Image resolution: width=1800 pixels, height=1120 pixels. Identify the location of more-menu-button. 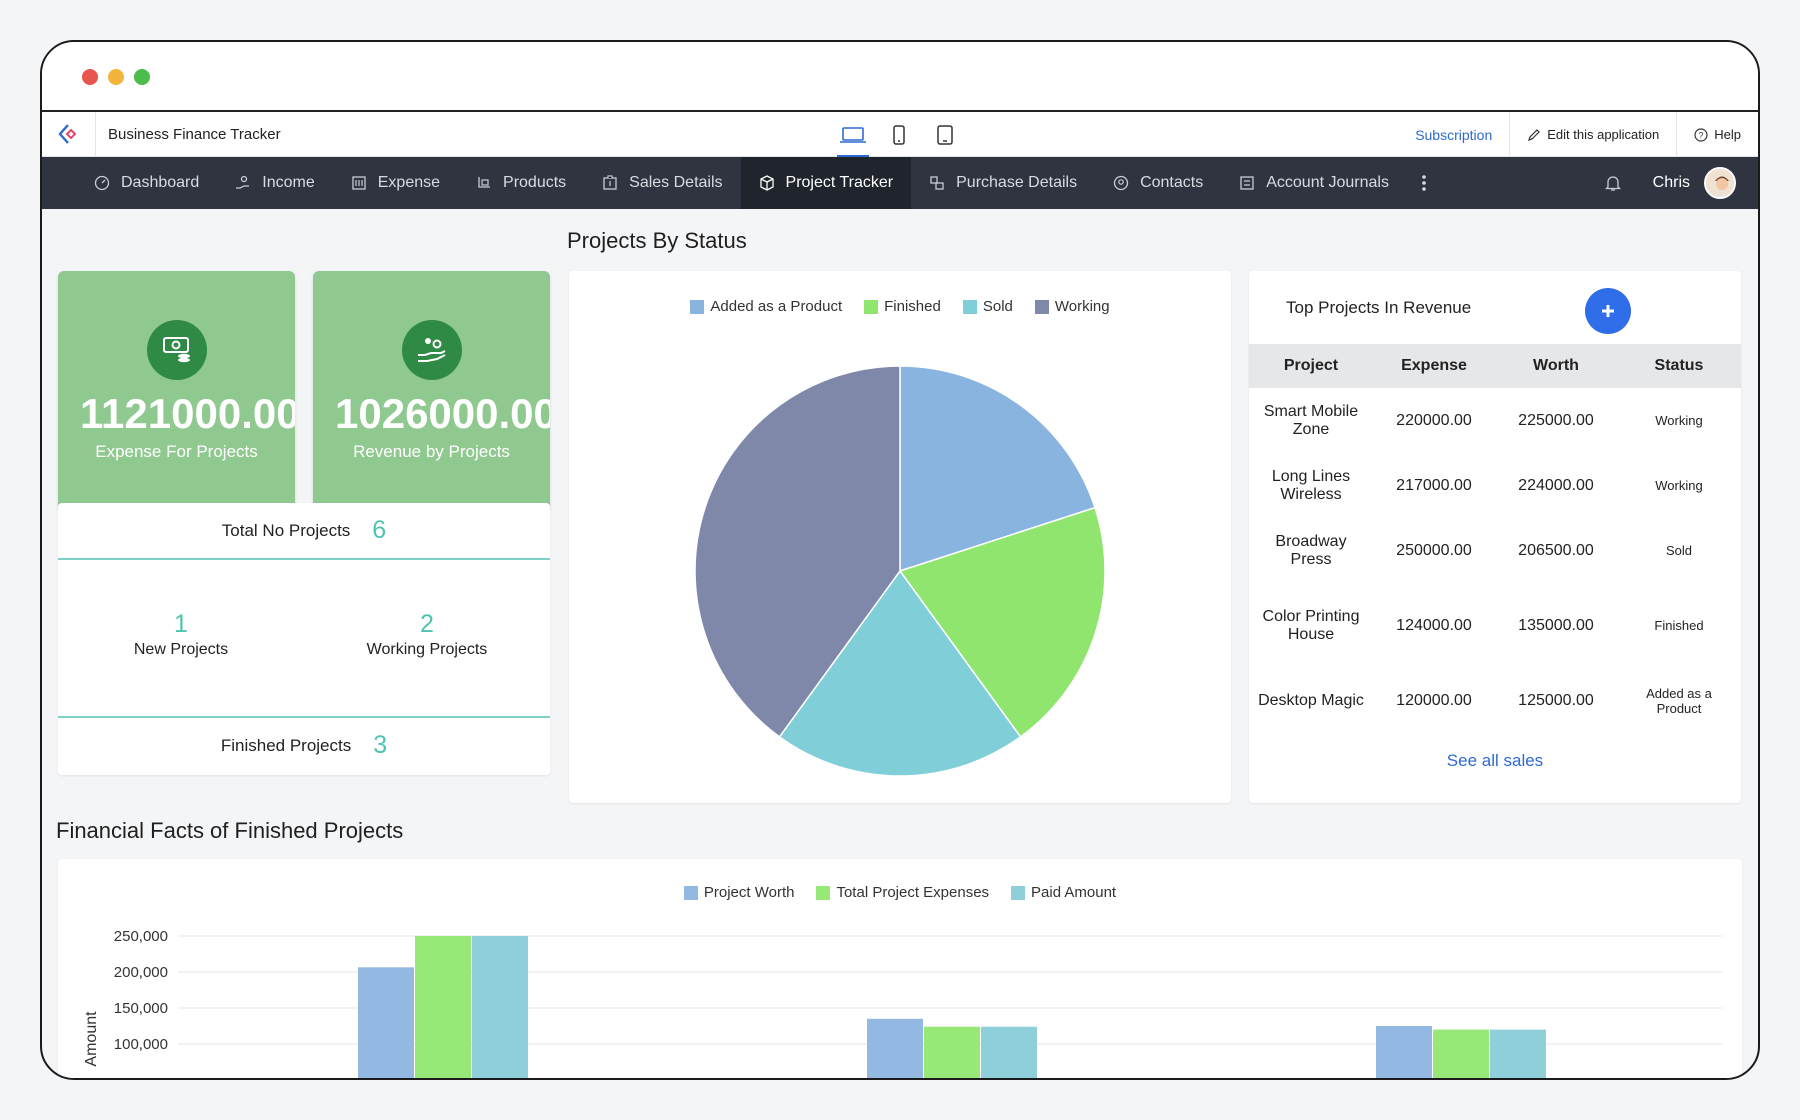
(1424, 183).